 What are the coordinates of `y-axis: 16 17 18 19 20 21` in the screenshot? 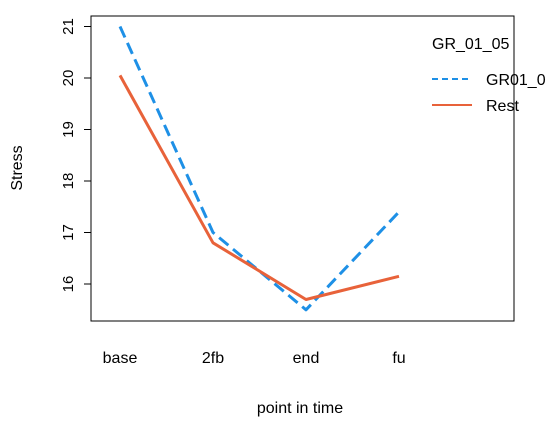 It's located at (76, 155).